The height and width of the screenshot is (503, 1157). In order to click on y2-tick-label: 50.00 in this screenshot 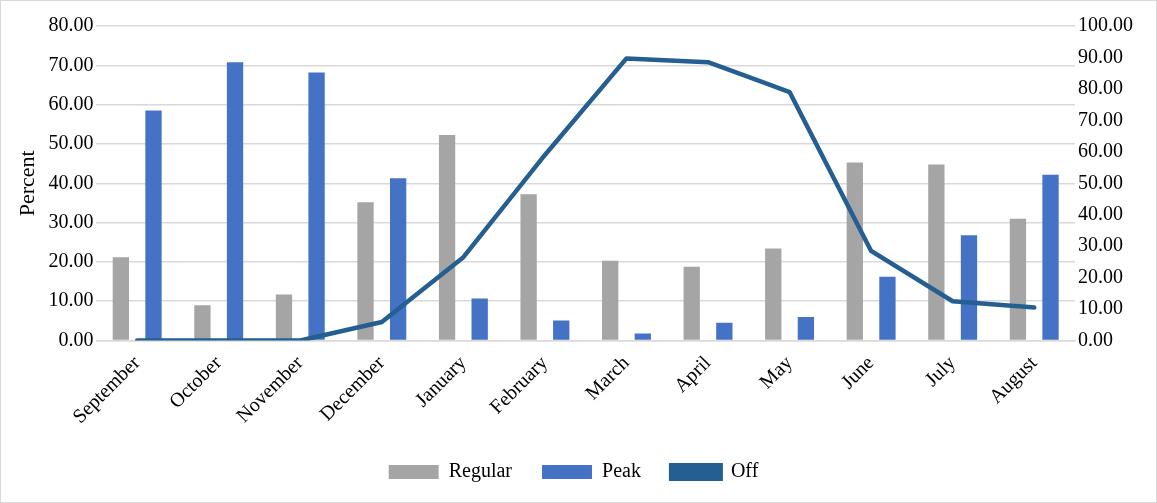, I will do `click(1100, 181)`.